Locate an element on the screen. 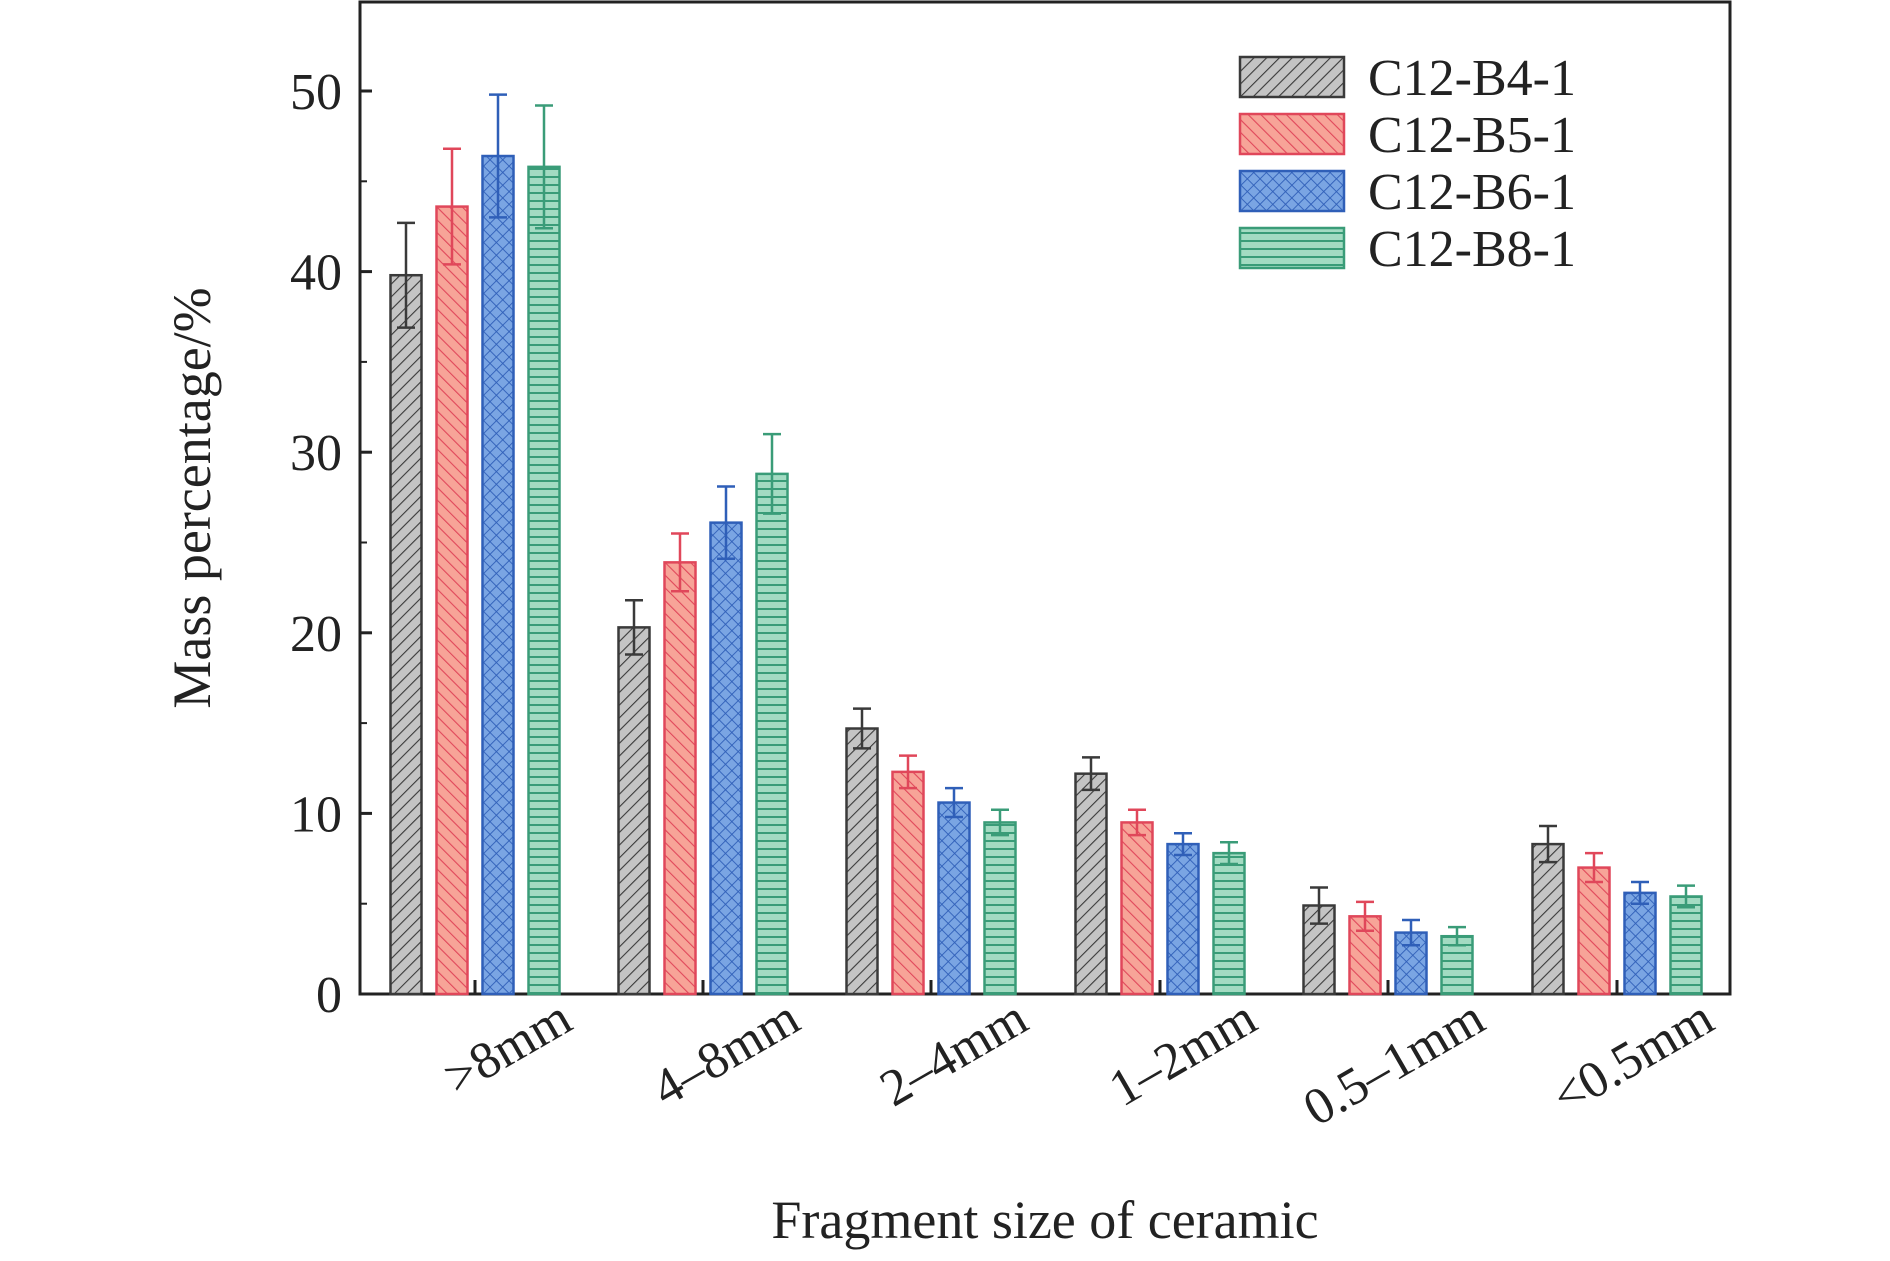 This screenshot has width=1890, height=1261. x-tick-label-0: >8mm is located at coordinates (508, 1047).